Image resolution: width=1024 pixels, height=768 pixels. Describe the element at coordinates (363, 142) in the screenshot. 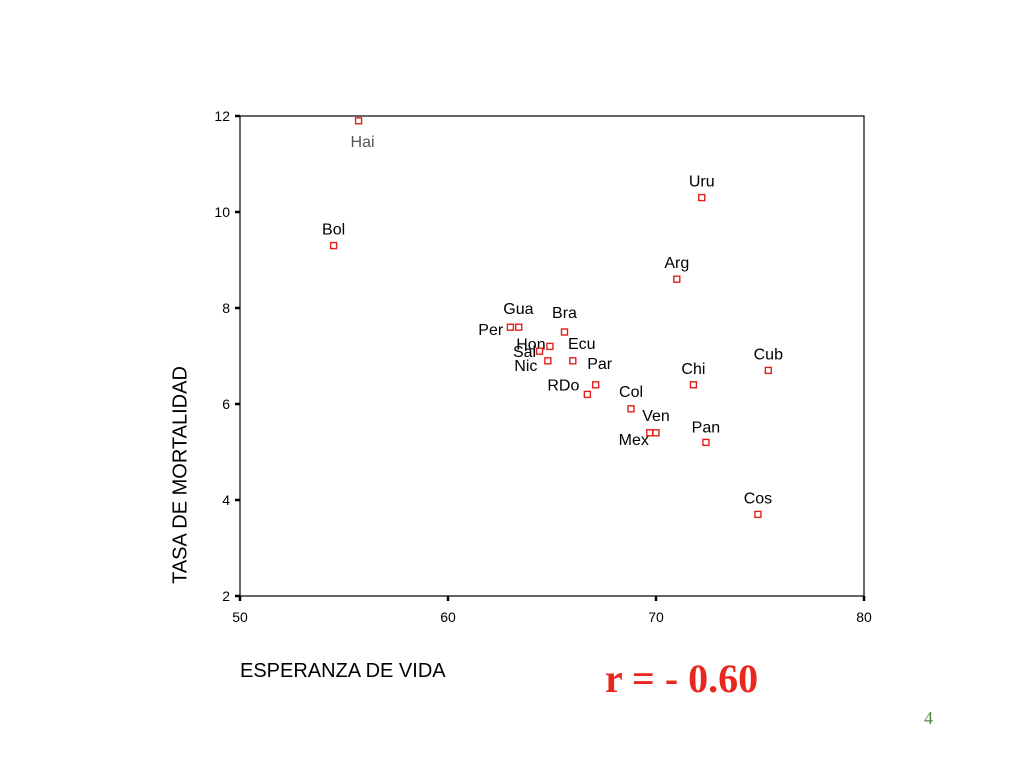

I see `point-label: Hai` at that location.